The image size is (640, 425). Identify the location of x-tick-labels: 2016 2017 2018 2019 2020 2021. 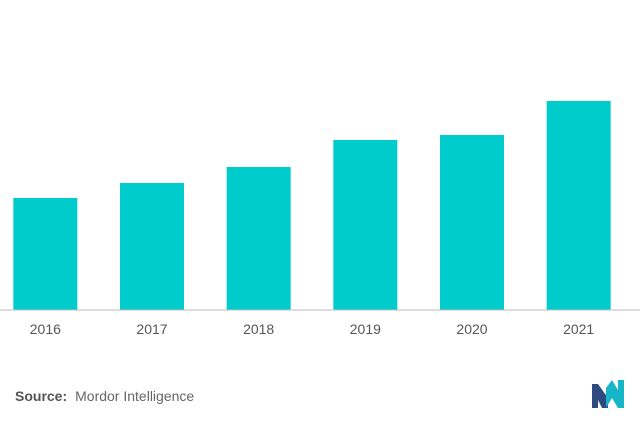
(312, 329).